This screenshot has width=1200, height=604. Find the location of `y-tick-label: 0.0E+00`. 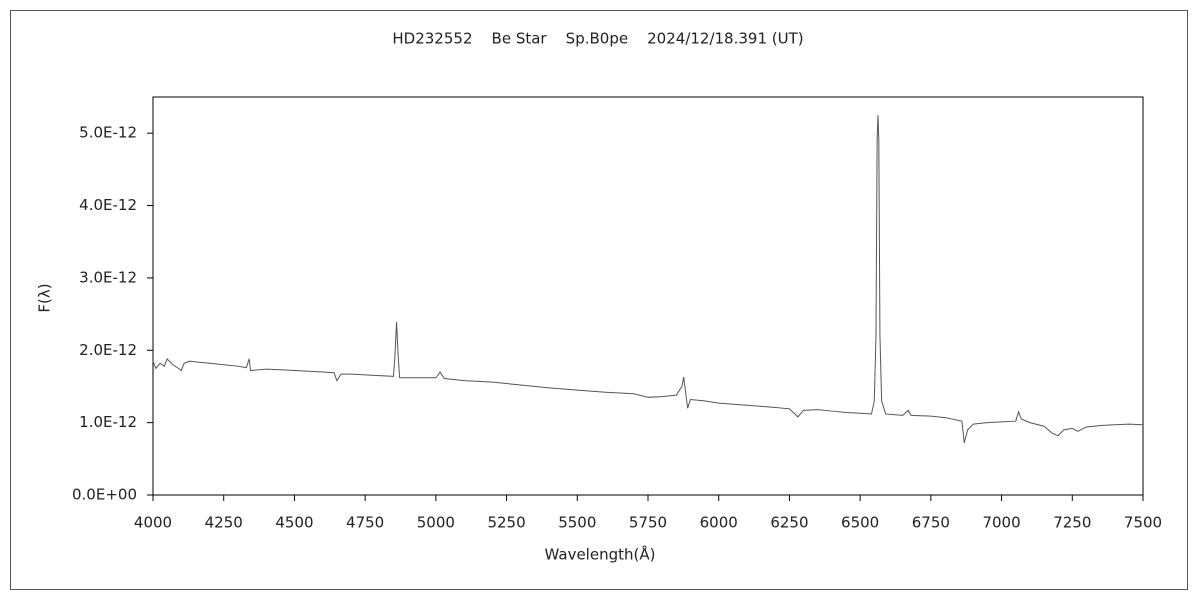

y-tick-label: 0.0E+00 is located at coordinates (104, 495).